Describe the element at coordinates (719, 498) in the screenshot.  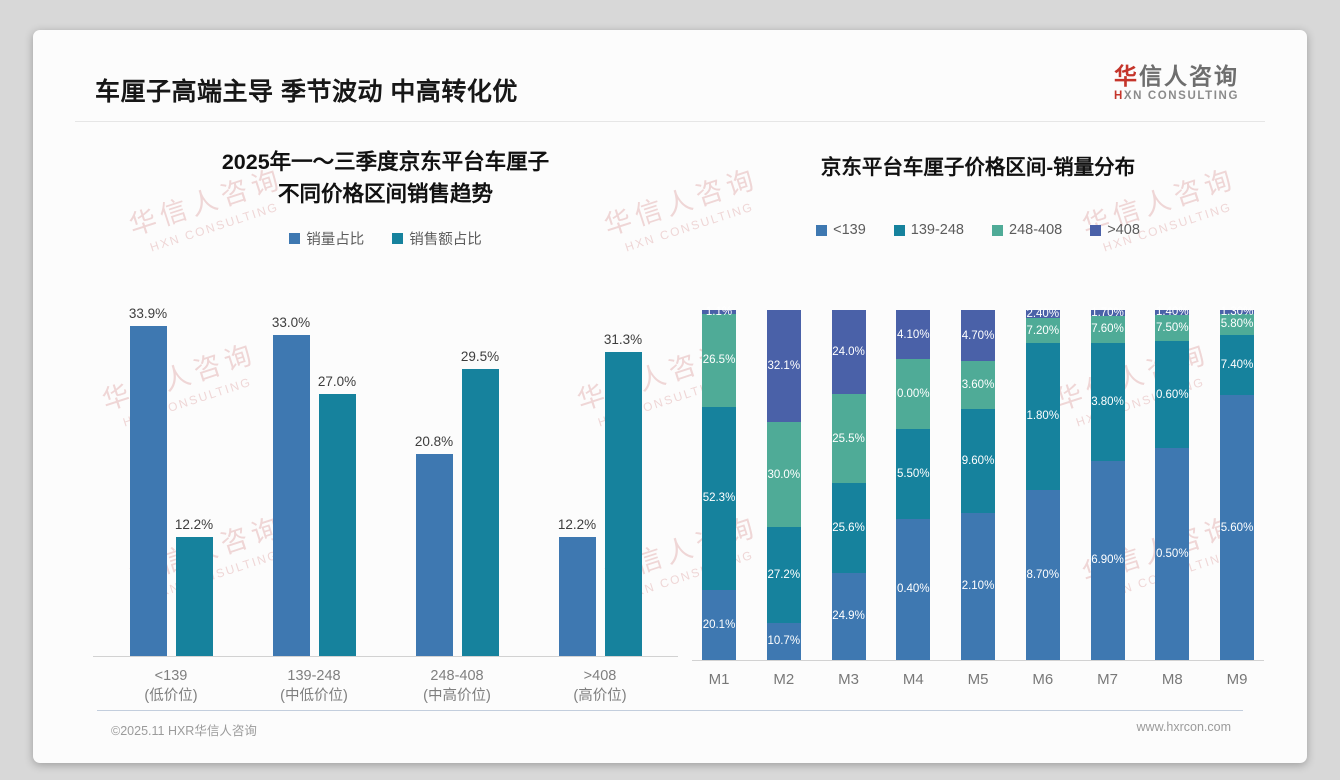
I see `stack-segment: 52.3%` at that location.